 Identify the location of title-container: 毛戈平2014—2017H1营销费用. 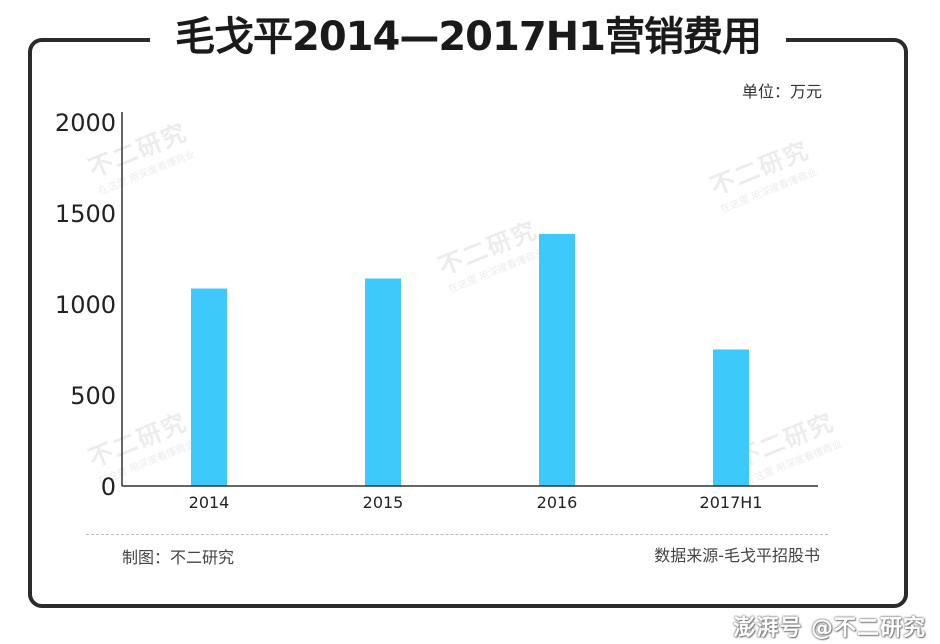
(468, 37).